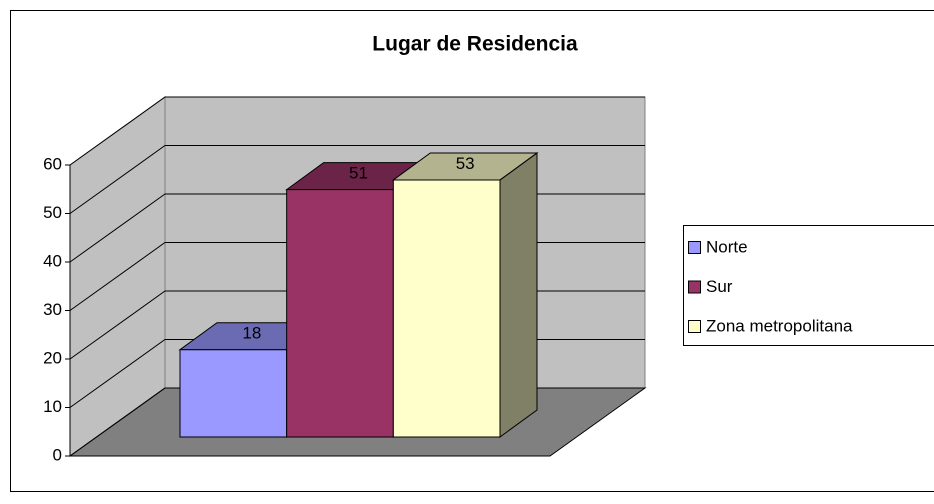 The image size is (934, 504). I want to click on y-tick-label: 60, so click(52, 163).